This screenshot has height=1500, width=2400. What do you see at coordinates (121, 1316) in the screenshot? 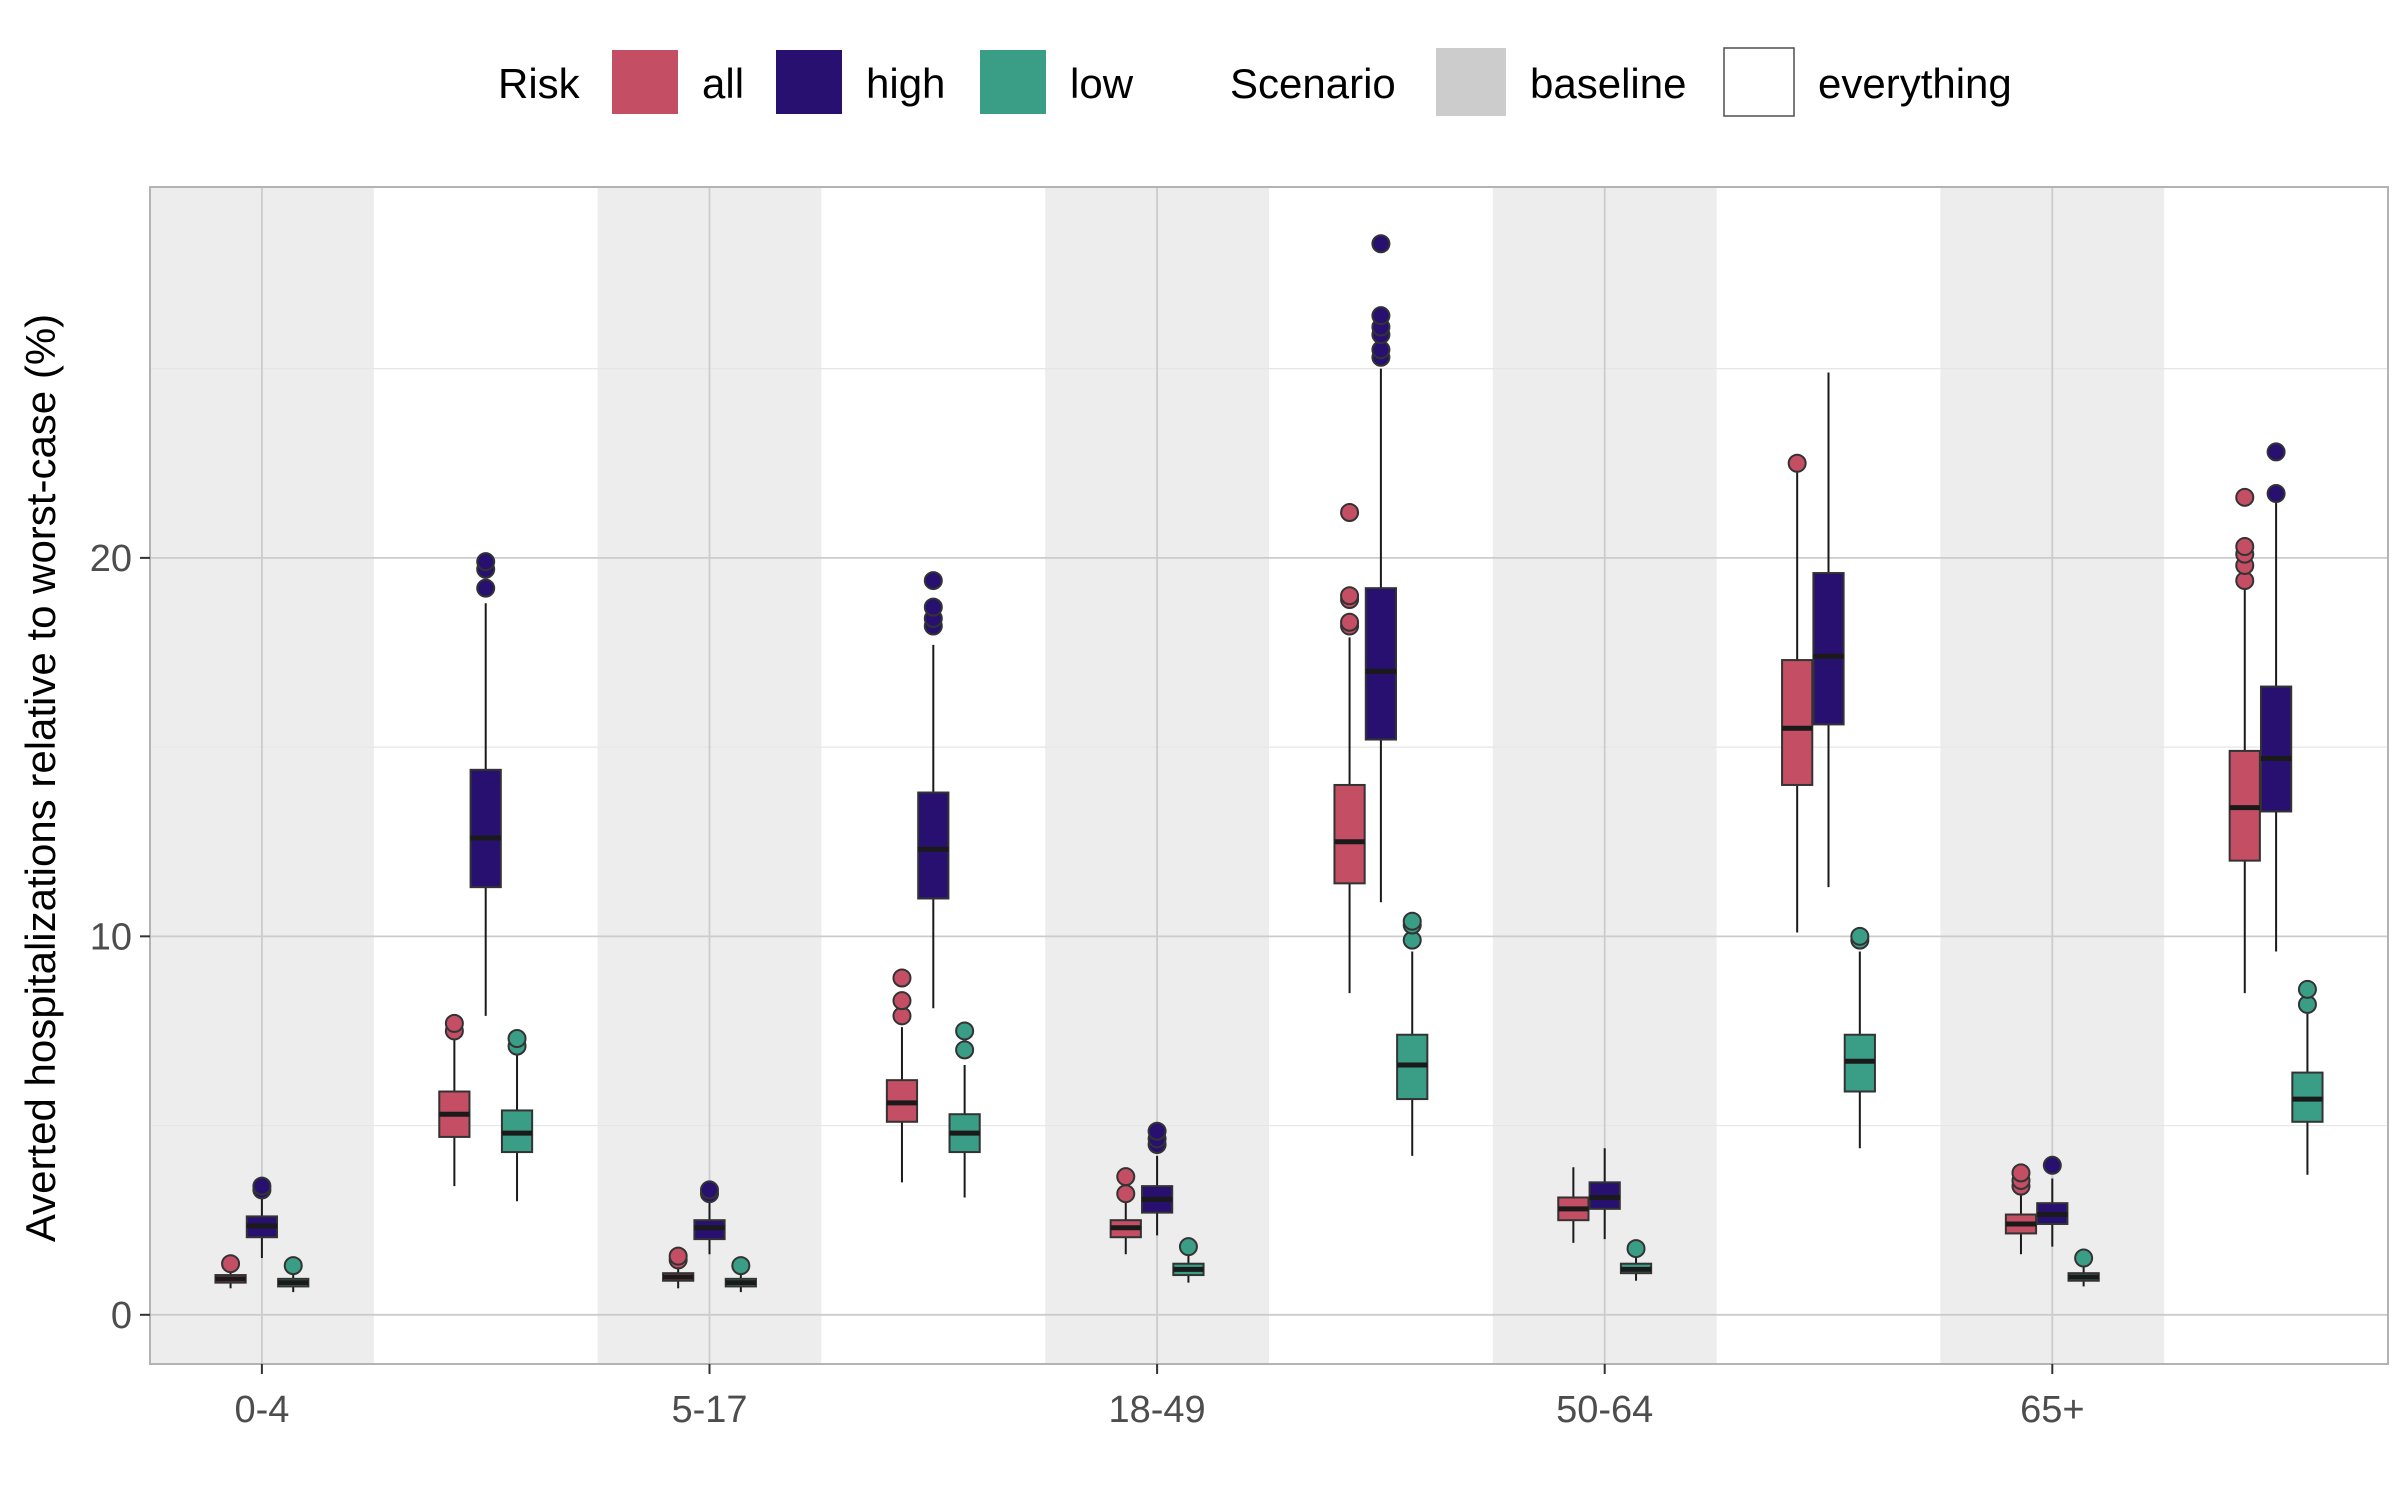
I see `y-tick-label: 0` at bounding box center [121, 1316].